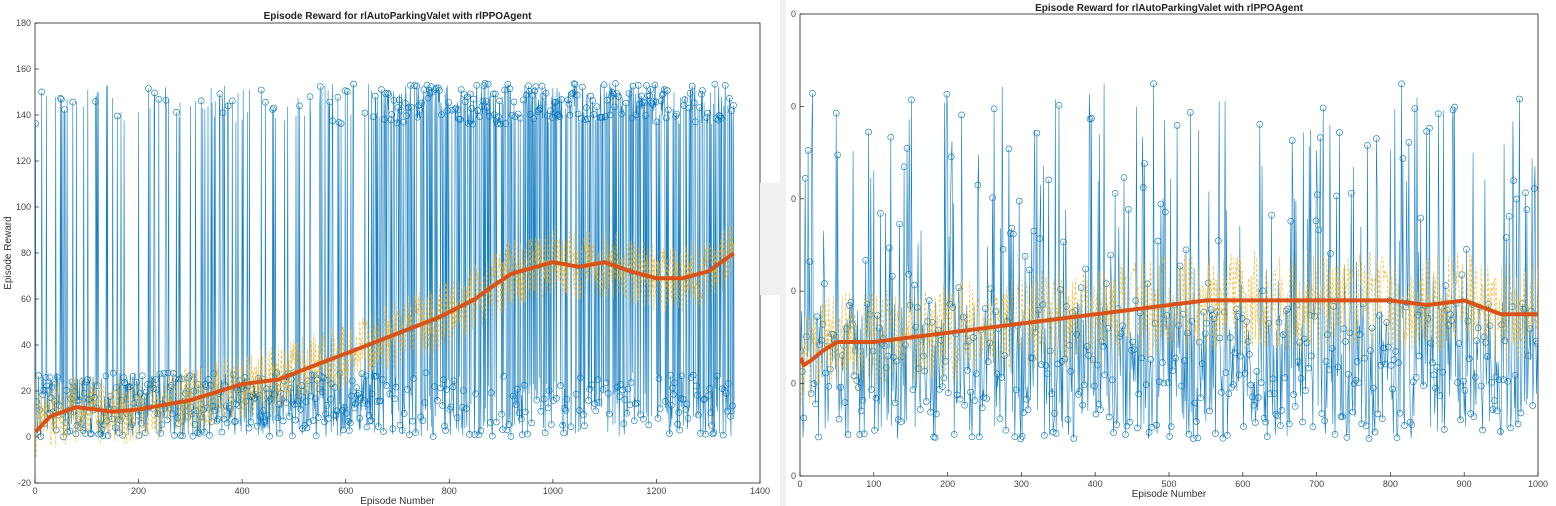 The width and height of the screenshot is (1556, 506). I want to click on x-tick-label: 100, so click(873, 484).